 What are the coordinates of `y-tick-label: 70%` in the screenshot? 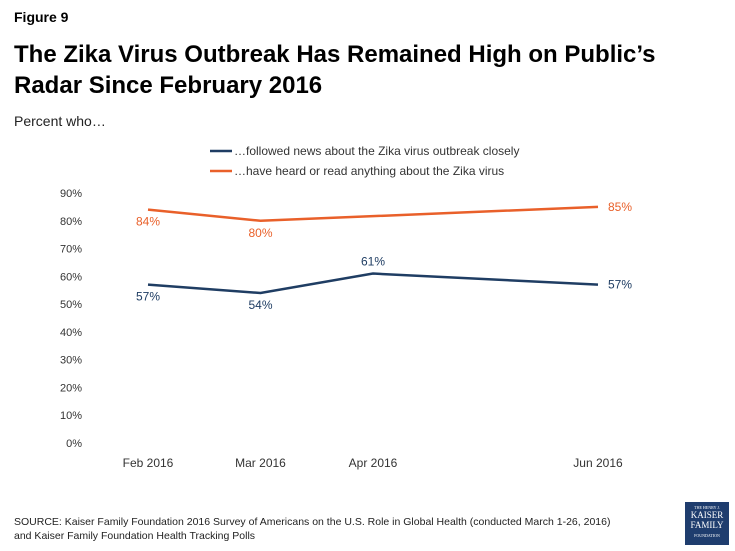 It's located at (71, 250).